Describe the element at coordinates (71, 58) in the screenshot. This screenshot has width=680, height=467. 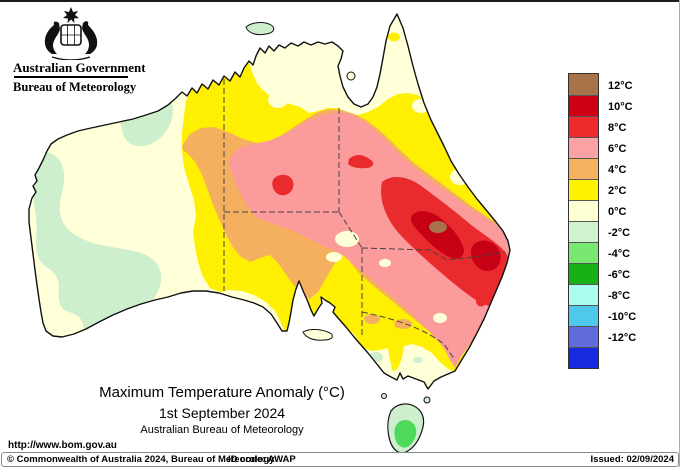
I see `crest-scroll` at that location.